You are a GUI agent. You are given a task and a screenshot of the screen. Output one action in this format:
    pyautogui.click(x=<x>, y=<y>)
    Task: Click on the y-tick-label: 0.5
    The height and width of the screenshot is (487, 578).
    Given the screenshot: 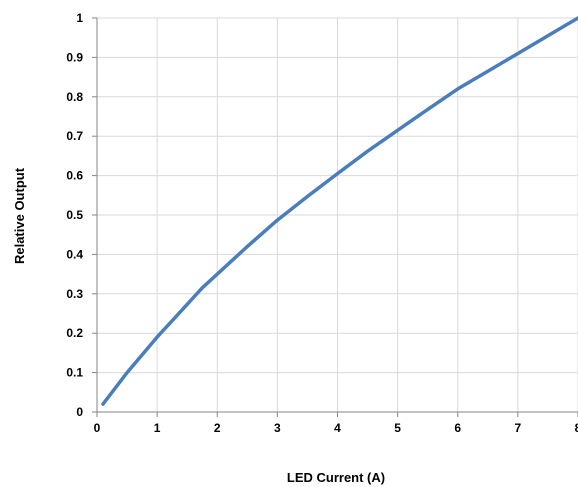 What is the action you would take?
    pyautogui.click(x=74, y=215)
    